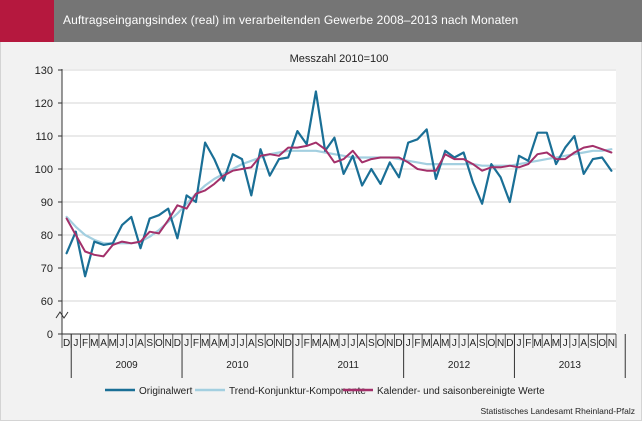  What do you see at coordinates (44, 104) in the screenshot?
I see `y-tick-label: 120` at bounding box center [44, 104].